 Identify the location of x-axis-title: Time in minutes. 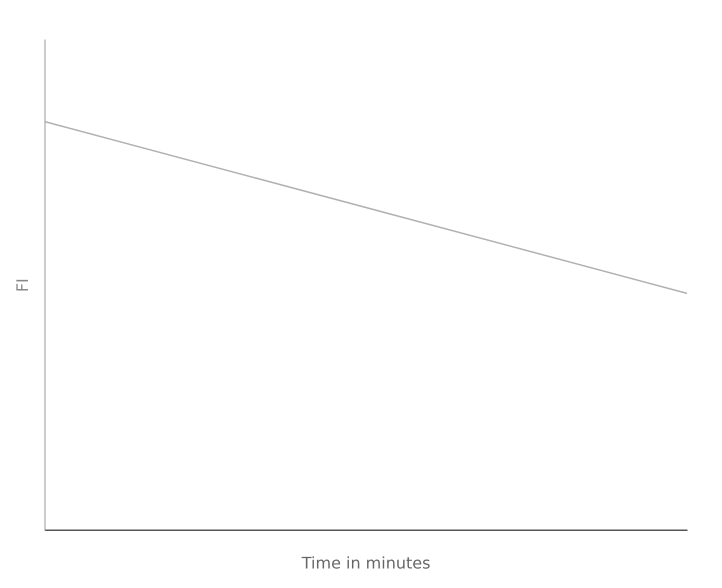
(365, 563).